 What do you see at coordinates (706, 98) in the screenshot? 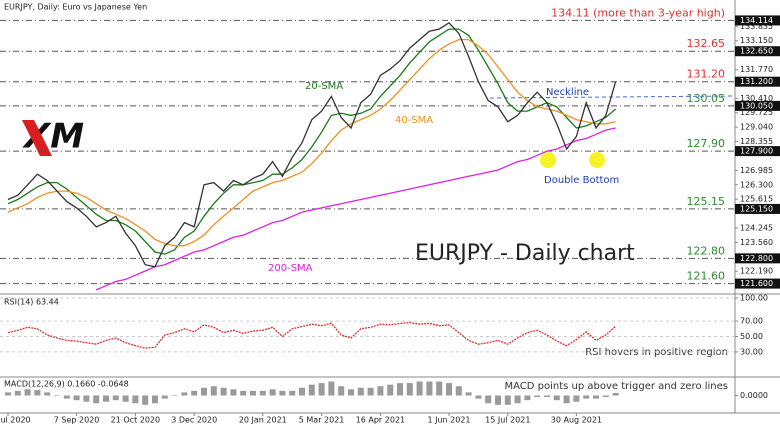
I see `level-label: 130.05` at bounding box center [706, 98].